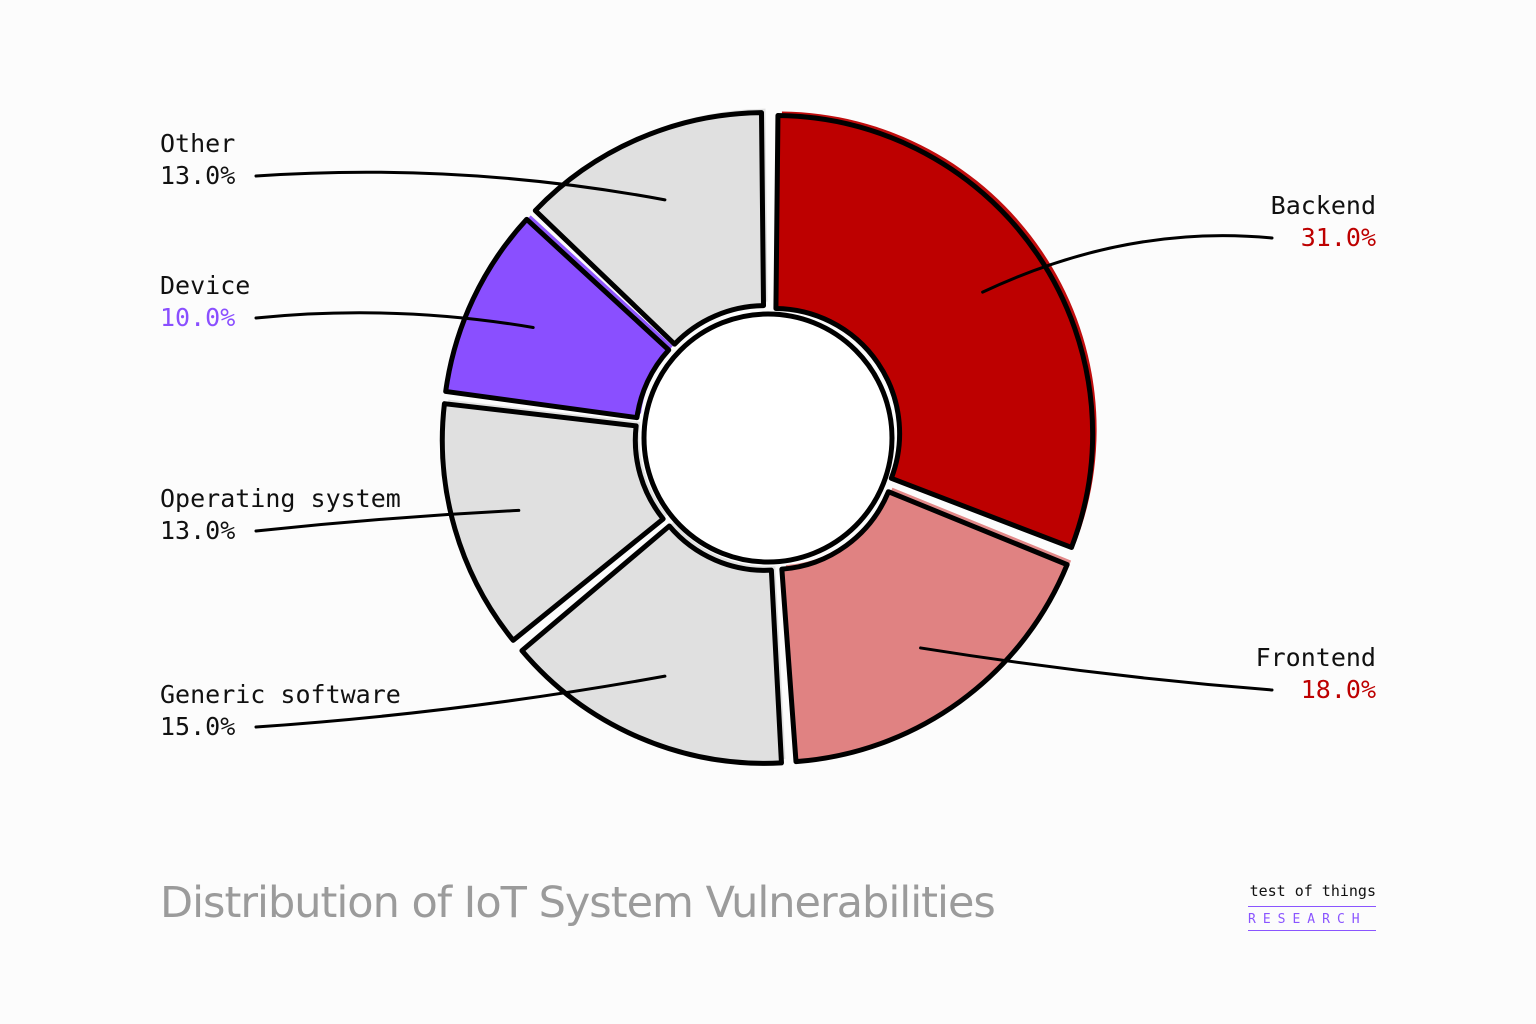 The image size is (1536, 1024). I want to click on slice-device, so click(557, 318).